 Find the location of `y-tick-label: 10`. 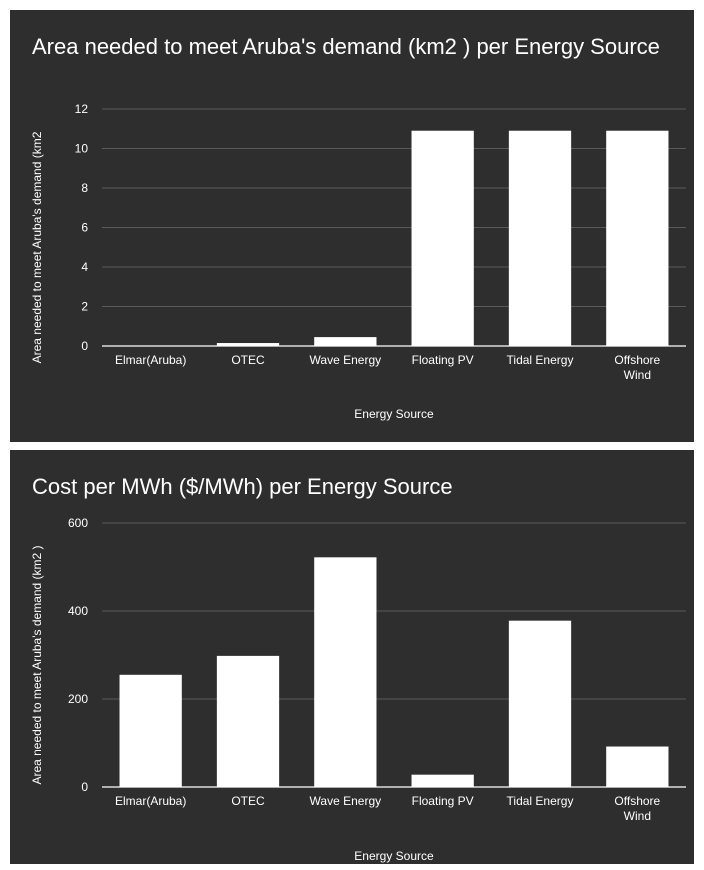

y-tick-label: 10 is located at coordinates (82, 149).